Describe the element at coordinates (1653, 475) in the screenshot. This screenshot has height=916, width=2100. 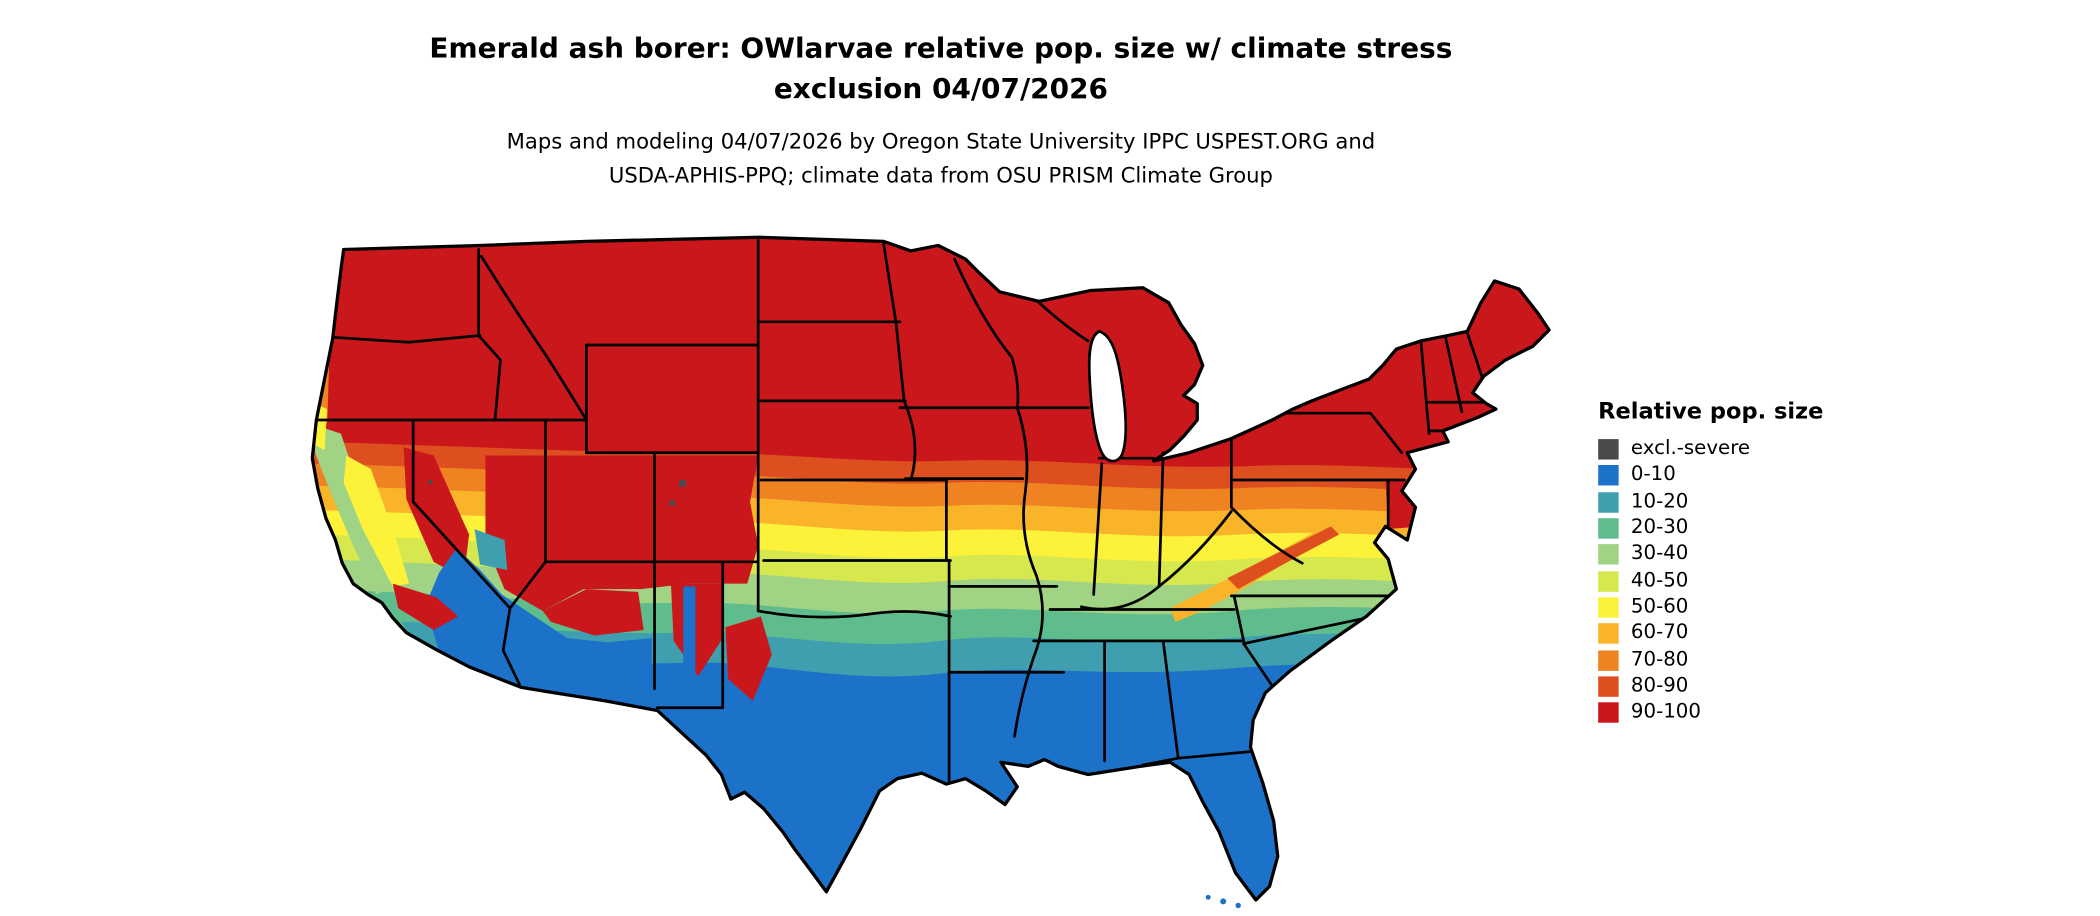
I see `legend-label: 0-10` at that location.